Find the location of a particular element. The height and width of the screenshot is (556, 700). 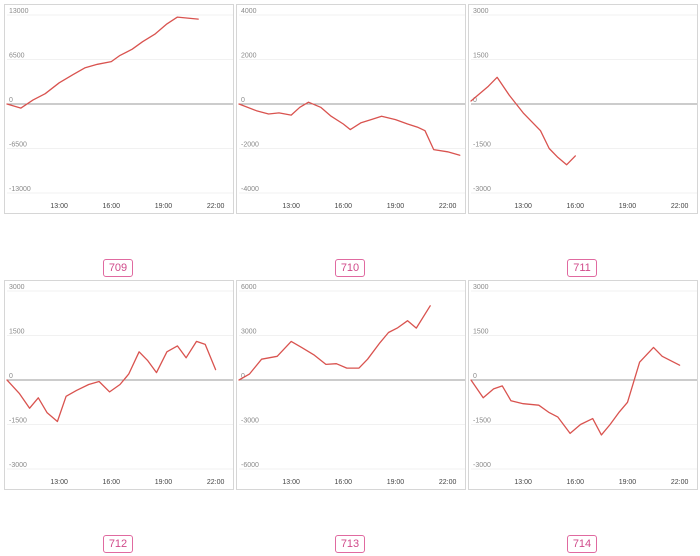

y-tick-label: -13000 is located at coordinates (20, 189).